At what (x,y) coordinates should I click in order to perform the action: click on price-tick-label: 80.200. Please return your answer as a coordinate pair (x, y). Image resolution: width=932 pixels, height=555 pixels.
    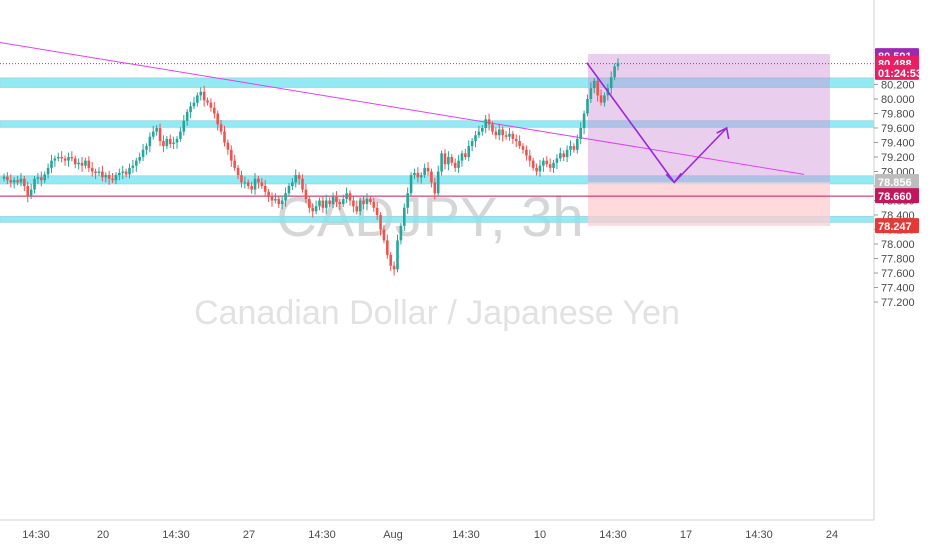
    Looking at the image, I should click on (898, 86).